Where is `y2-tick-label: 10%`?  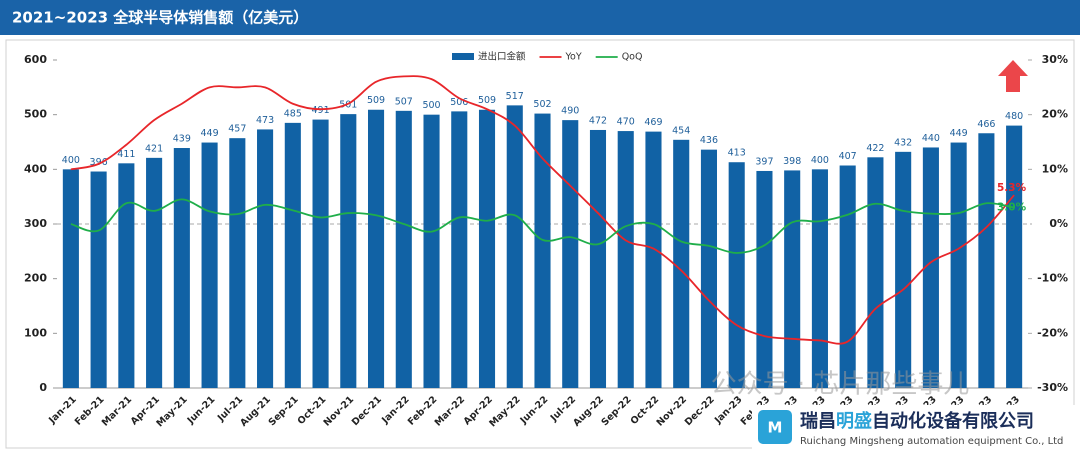
y2-tick-label: 10% is located at coordinates (1055, 168).